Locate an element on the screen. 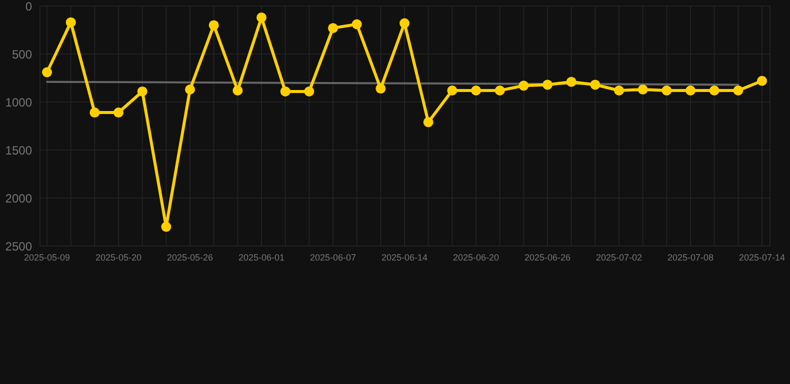  y-tick-label: 0 is located at coordinates (28, 7).